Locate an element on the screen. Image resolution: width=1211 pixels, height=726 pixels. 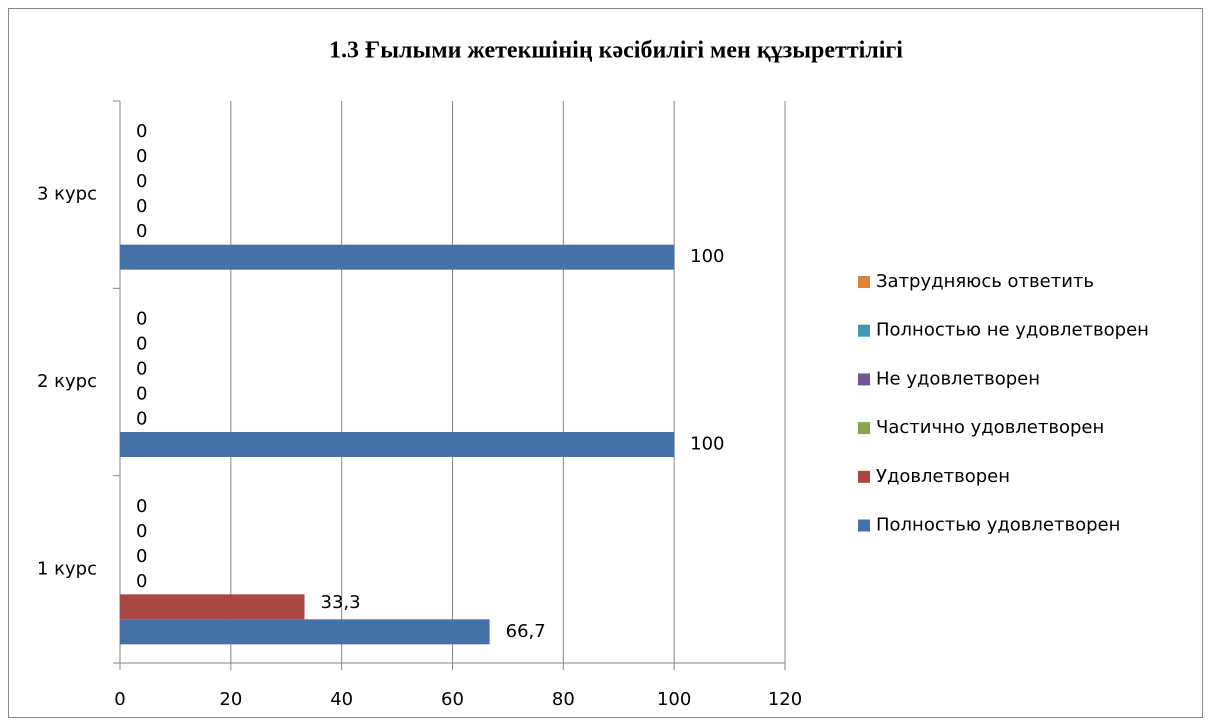
data-label: 33,3 is located at coordinates (341, 602).